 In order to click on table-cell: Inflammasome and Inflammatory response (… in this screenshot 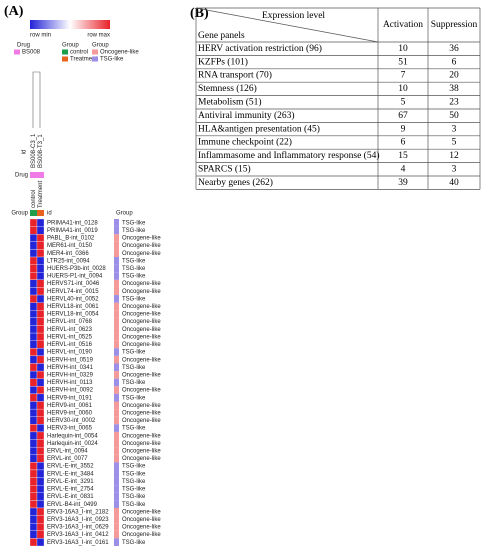, I will do `click(289, 155)`.